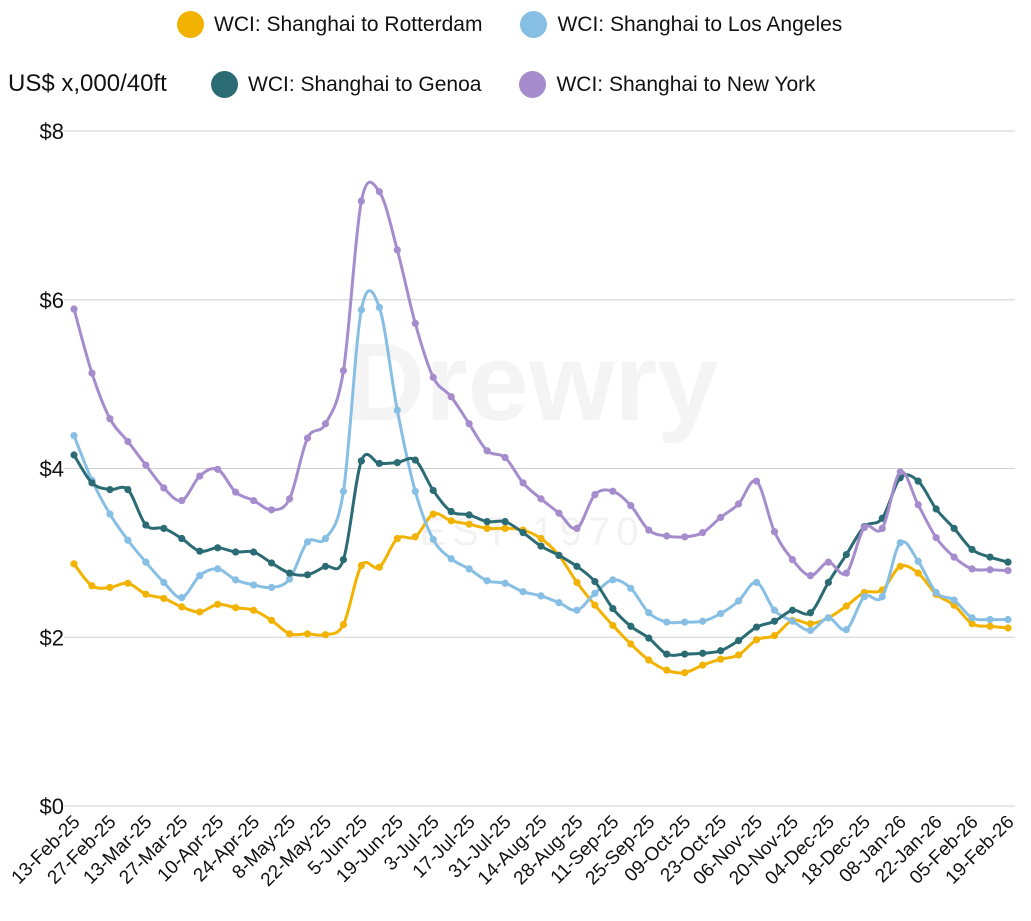 The width and height of the screenshot is (1031, 921). I want to click on y-tick-label: $0, so click(52, 806).